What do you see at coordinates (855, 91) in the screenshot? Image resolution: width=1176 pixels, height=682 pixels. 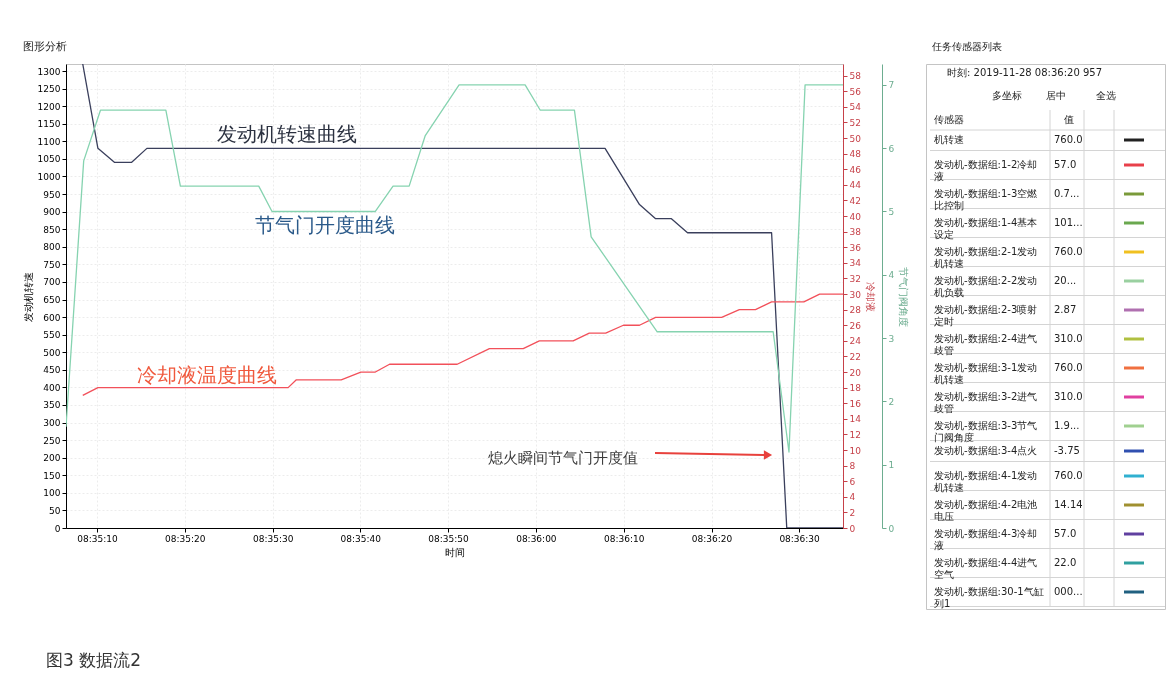 I see `y2-tick-label: 56` at bounding box center [855, 91].